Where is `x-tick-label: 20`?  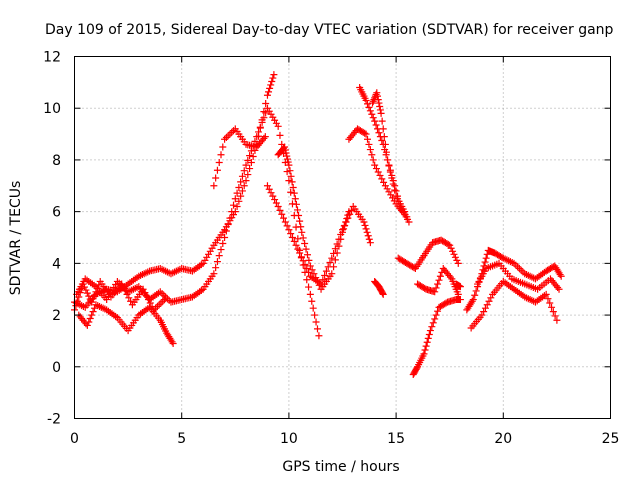 x-tick-label: 20 is located at coordinates (503, 439).